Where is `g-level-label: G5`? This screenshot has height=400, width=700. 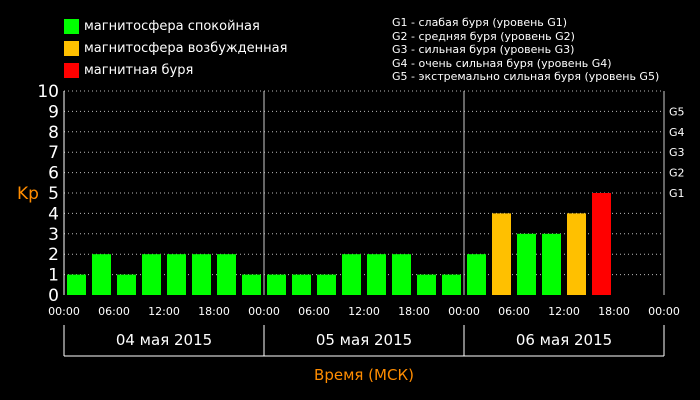 g-level-label: G5 is located at coordinates (677, 111).